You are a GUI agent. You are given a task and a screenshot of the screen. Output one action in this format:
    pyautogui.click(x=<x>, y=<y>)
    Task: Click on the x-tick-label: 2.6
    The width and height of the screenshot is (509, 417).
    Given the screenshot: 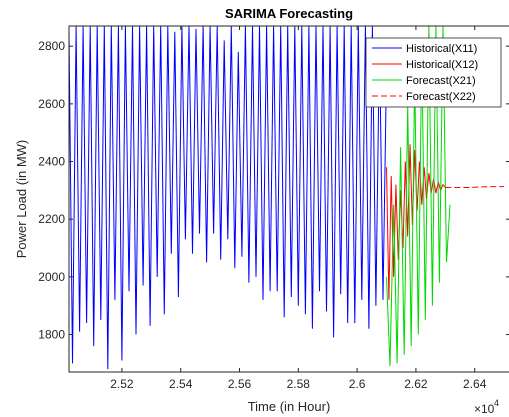 What is the action you would take?
    pyautogui.click(x=357, y=384)
    